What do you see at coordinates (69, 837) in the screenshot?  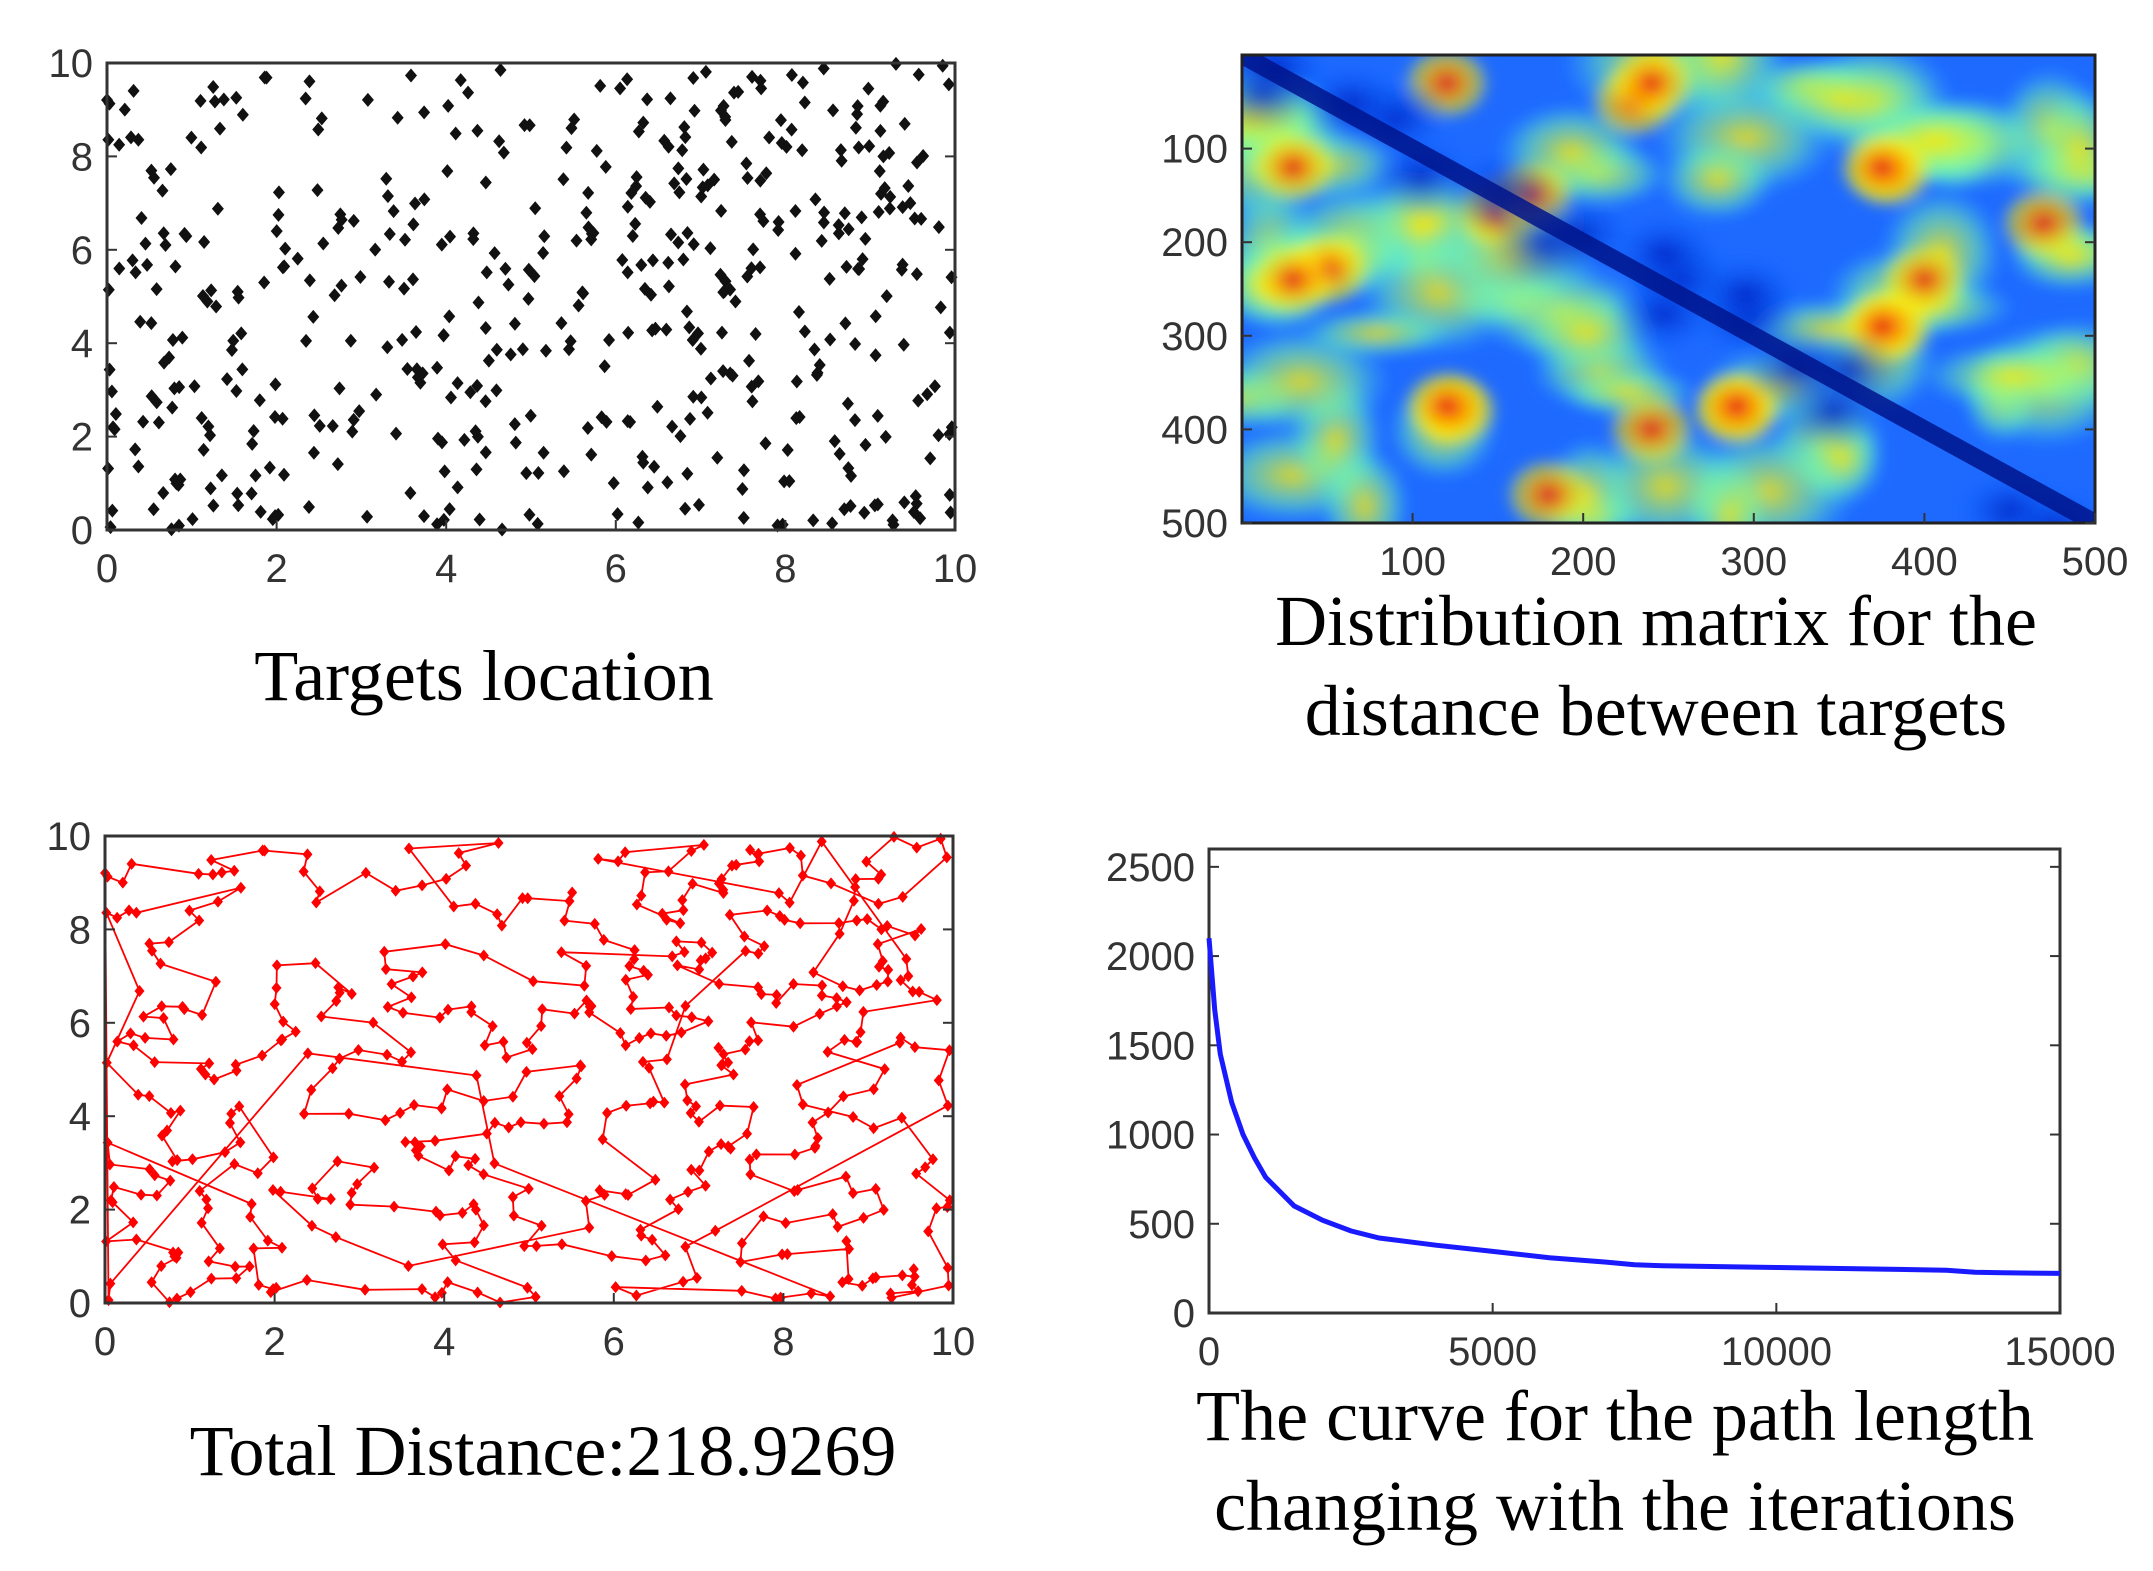 I see `route-ytick-label: 10` at bounding box center [69, 837].